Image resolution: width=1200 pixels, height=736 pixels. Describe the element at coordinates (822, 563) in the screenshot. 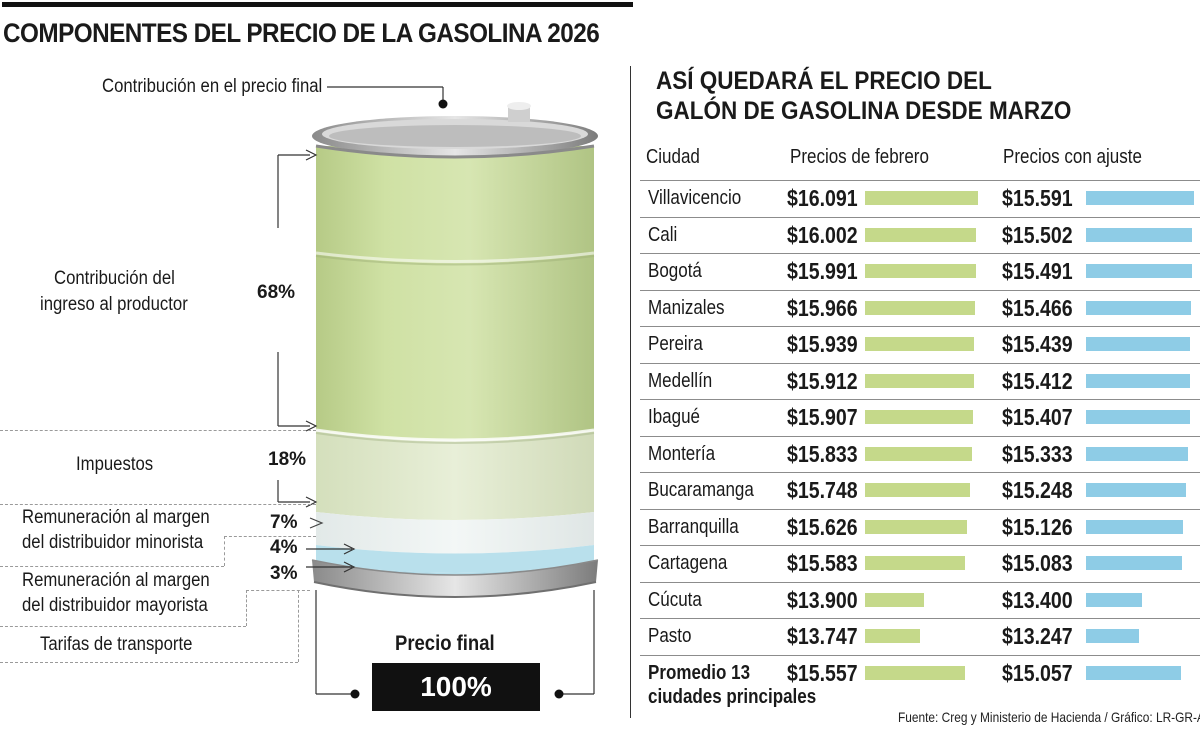

I see `feb-price: $15.583` at that location.